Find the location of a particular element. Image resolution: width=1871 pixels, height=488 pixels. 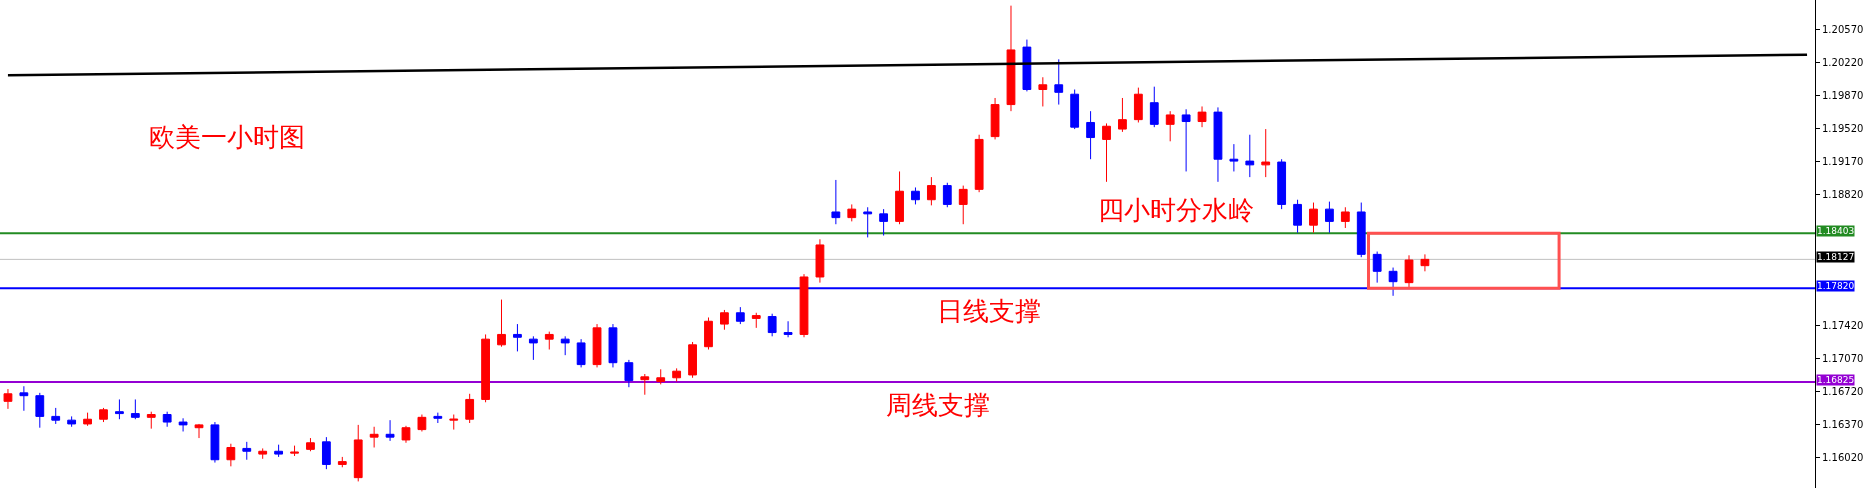

ref-line-label: 周线支撑 is located at coordinates (938, 405).